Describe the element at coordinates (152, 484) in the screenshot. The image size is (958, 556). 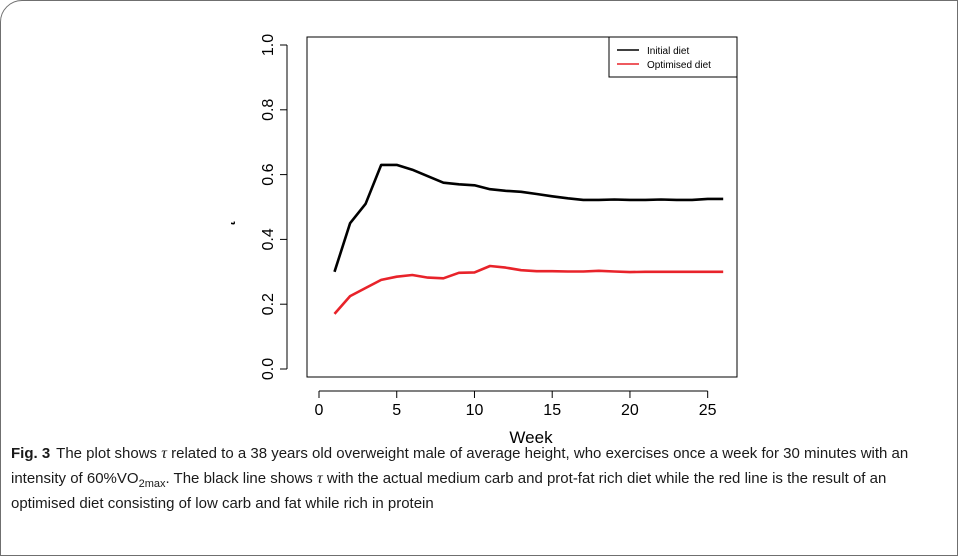
I see `vo2max-subscript: 2max` at that location.